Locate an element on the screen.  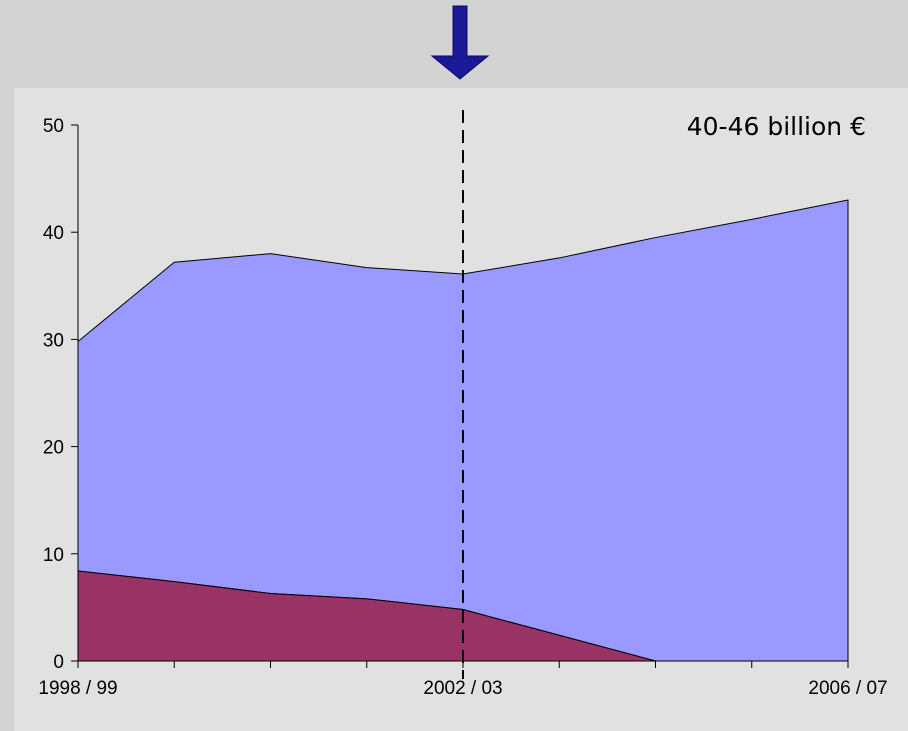
y-tick-label-40: 40 is located at coordinates (53, 233).